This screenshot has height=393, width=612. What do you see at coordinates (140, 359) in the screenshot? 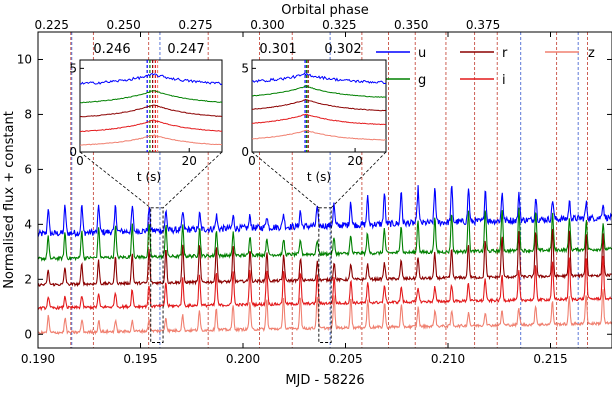
I see `x-tick-label: 0.195` at bounding box center [140, 359].